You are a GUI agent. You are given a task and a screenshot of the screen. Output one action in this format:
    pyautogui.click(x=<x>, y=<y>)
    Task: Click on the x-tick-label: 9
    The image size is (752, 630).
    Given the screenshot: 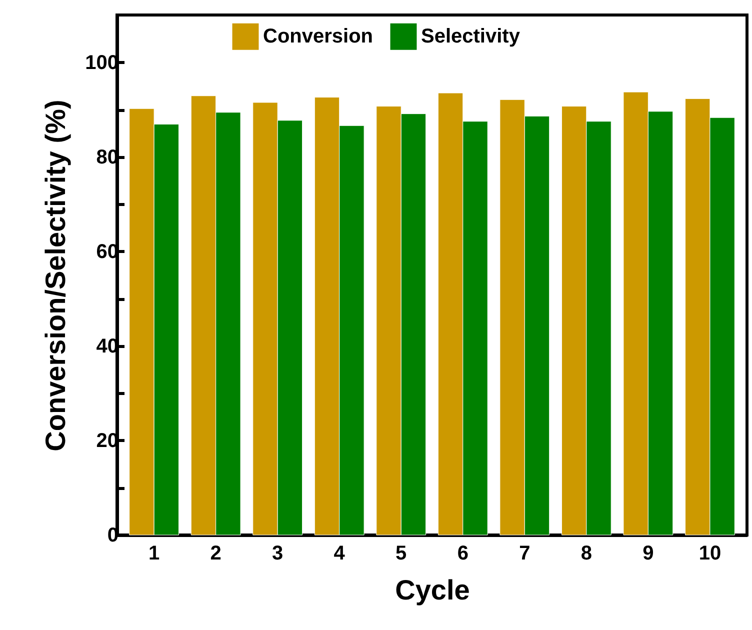 What is the action you would take?
    pyautogui.click(x=648, y=553)
    